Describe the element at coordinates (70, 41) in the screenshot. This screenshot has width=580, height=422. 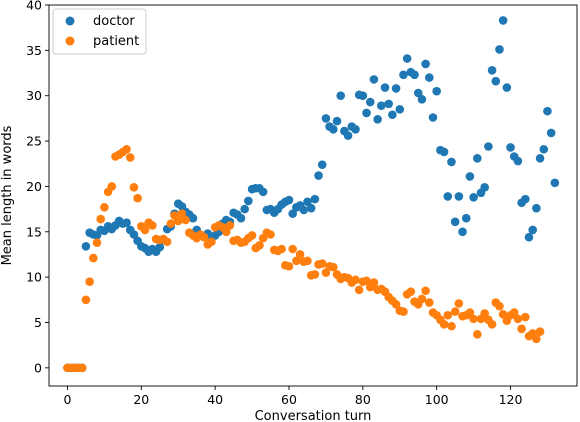
I see `legend-marker-patient` at that location.